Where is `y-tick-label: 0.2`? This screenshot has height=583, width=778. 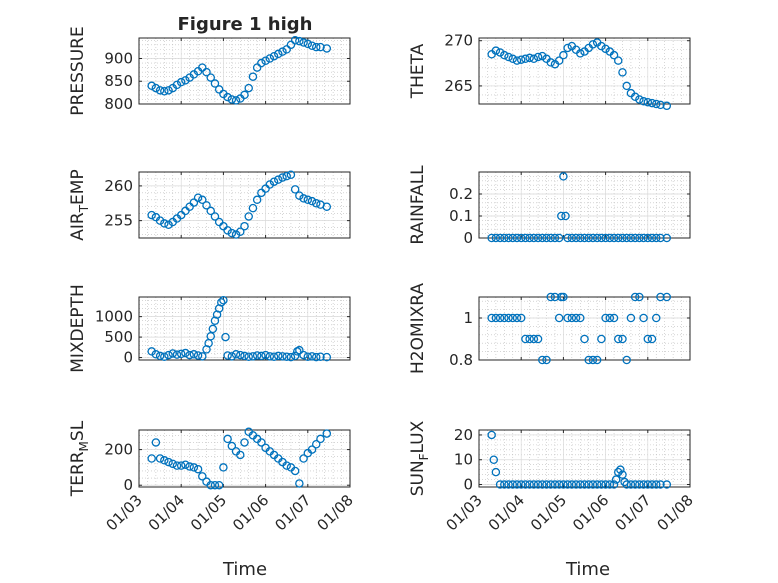
y-tick-label: 0.2 is located at coordinates (461, 194).